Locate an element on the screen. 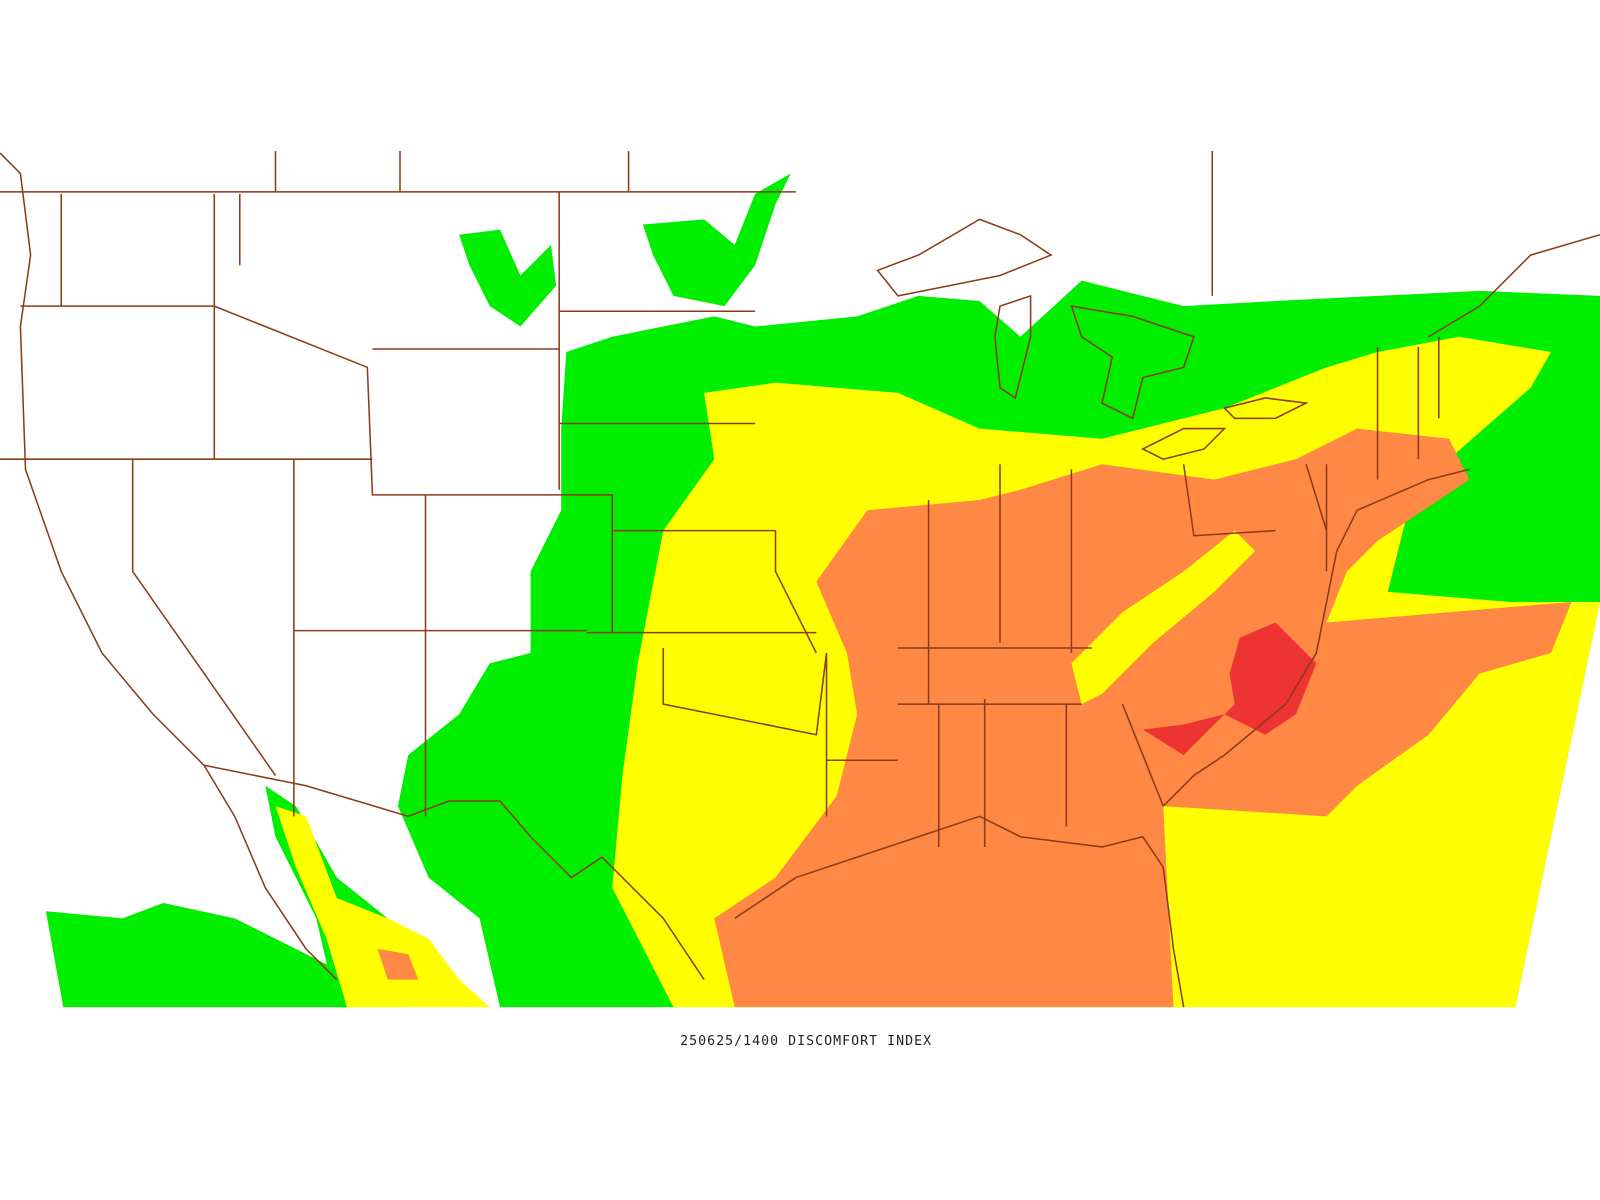 The width and height of the screenshot is (1600, 1200). lake-ontario is located at coordinates (1265, 408).